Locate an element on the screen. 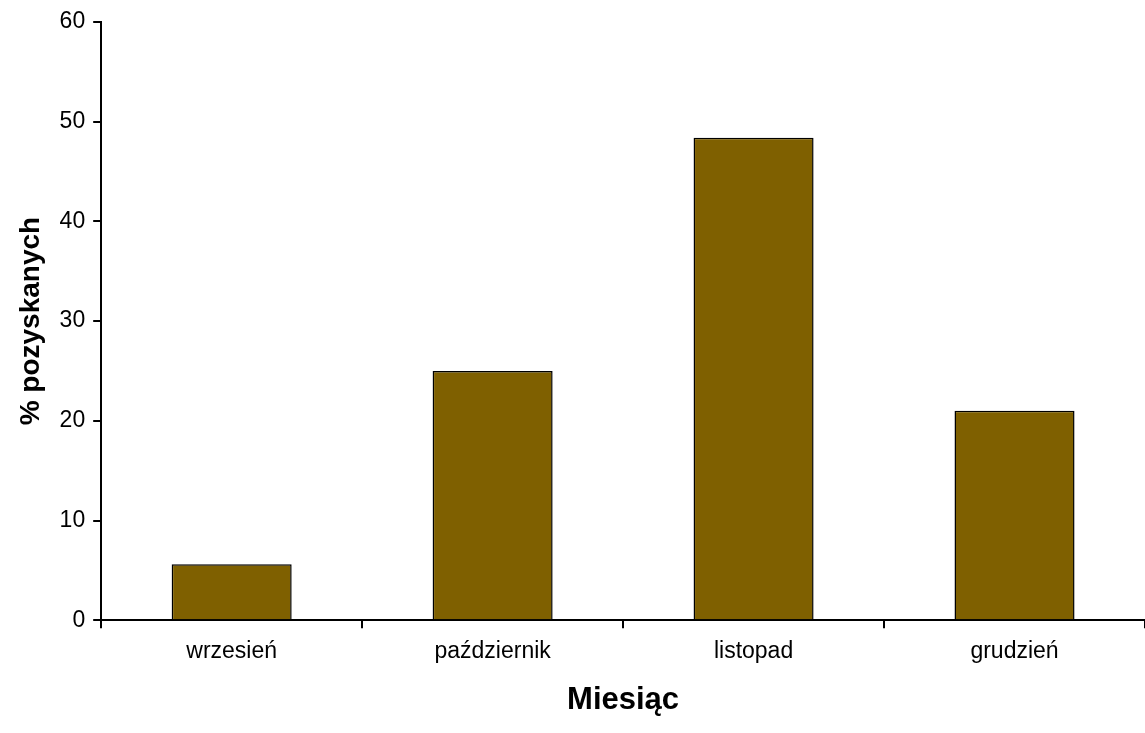  y-tick-label: 40 is located at coordinates (72, 219).